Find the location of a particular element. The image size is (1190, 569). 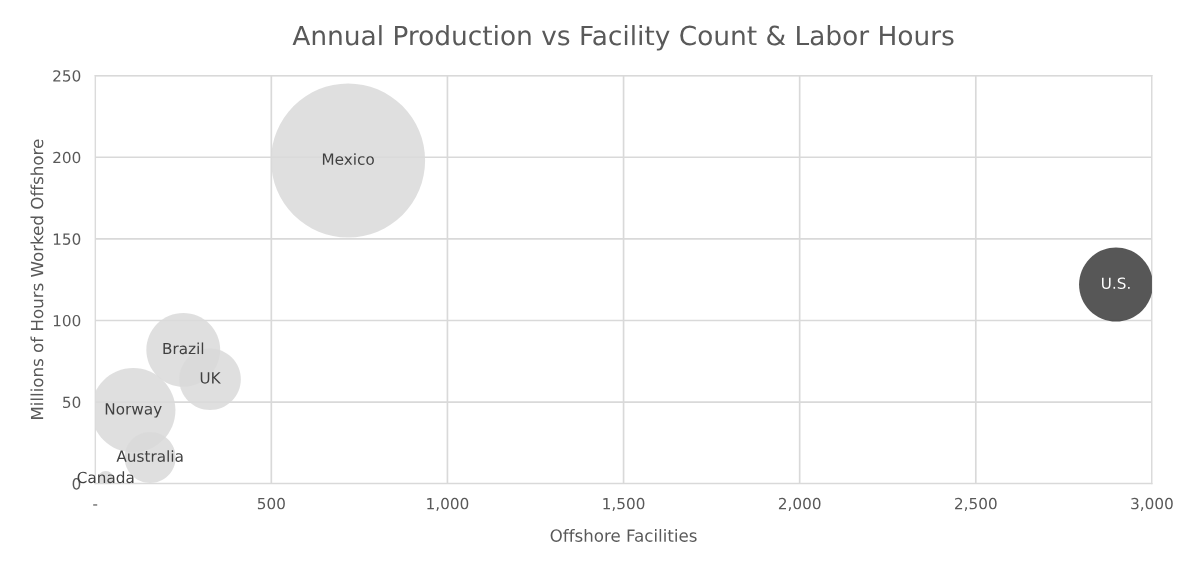

x-axis-title: Offshore Facilities is located at coordinates (623, 535).